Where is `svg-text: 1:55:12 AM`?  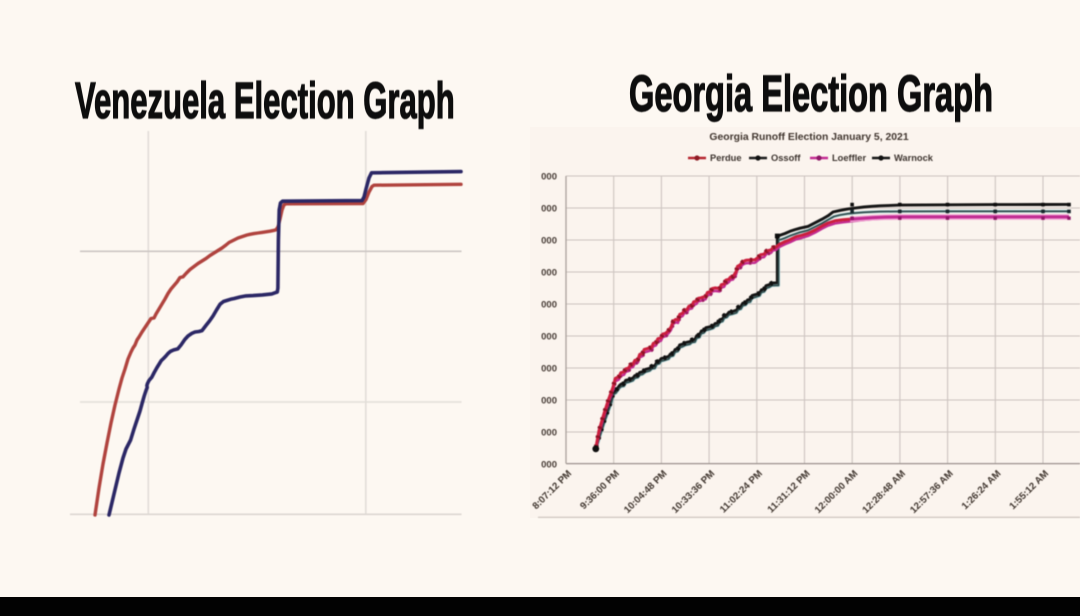
svg-text: 1:55:12 AM is located at coordinates (1029, 490).